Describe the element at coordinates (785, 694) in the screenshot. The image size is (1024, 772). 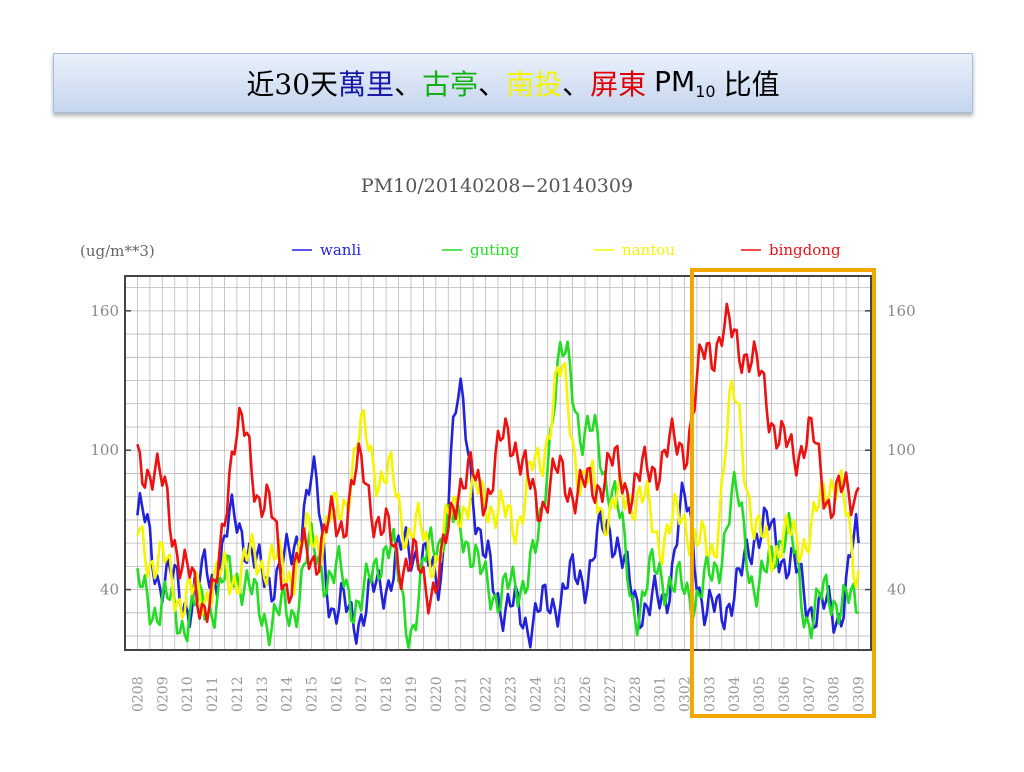
I see `x-tick-label: 0306` at that location.